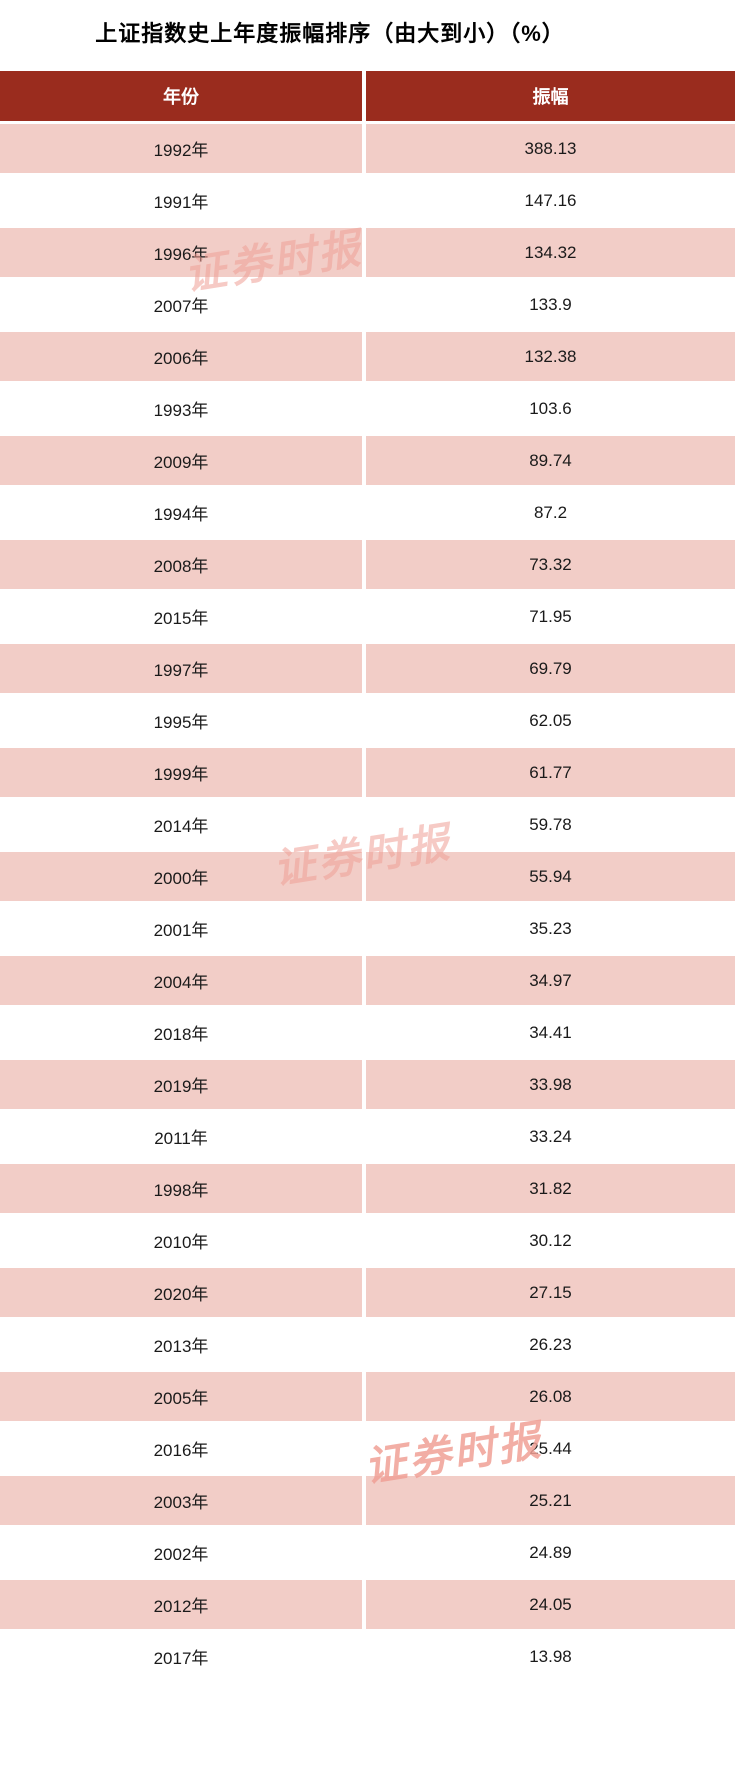 The height and width of the screenshot is (1776, 735). What do you see at coordinates (367, 1502) in the screenshot?
I see `table-row: 2003年 25.21` at bounding box center [367, 1502].